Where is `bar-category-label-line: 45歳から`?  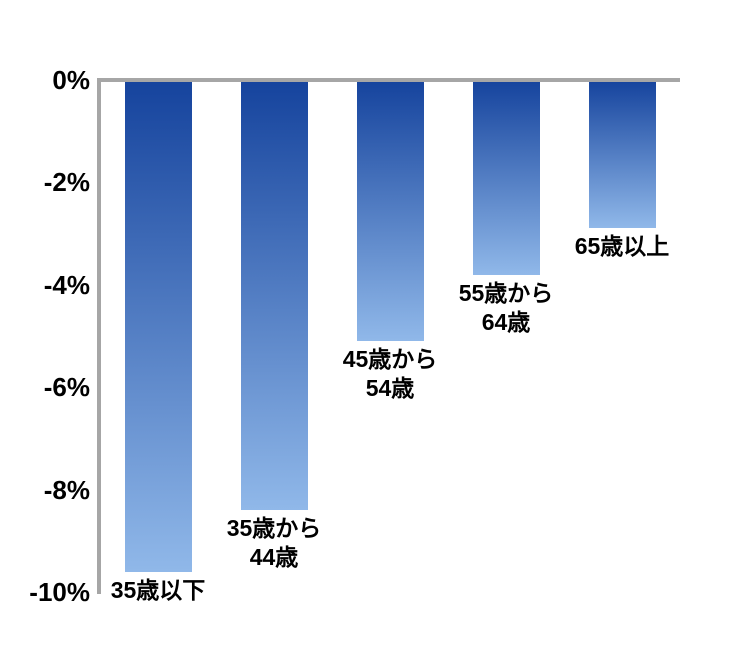 bar-category-label-line: 45歳から is located at coordinates (390, 359).